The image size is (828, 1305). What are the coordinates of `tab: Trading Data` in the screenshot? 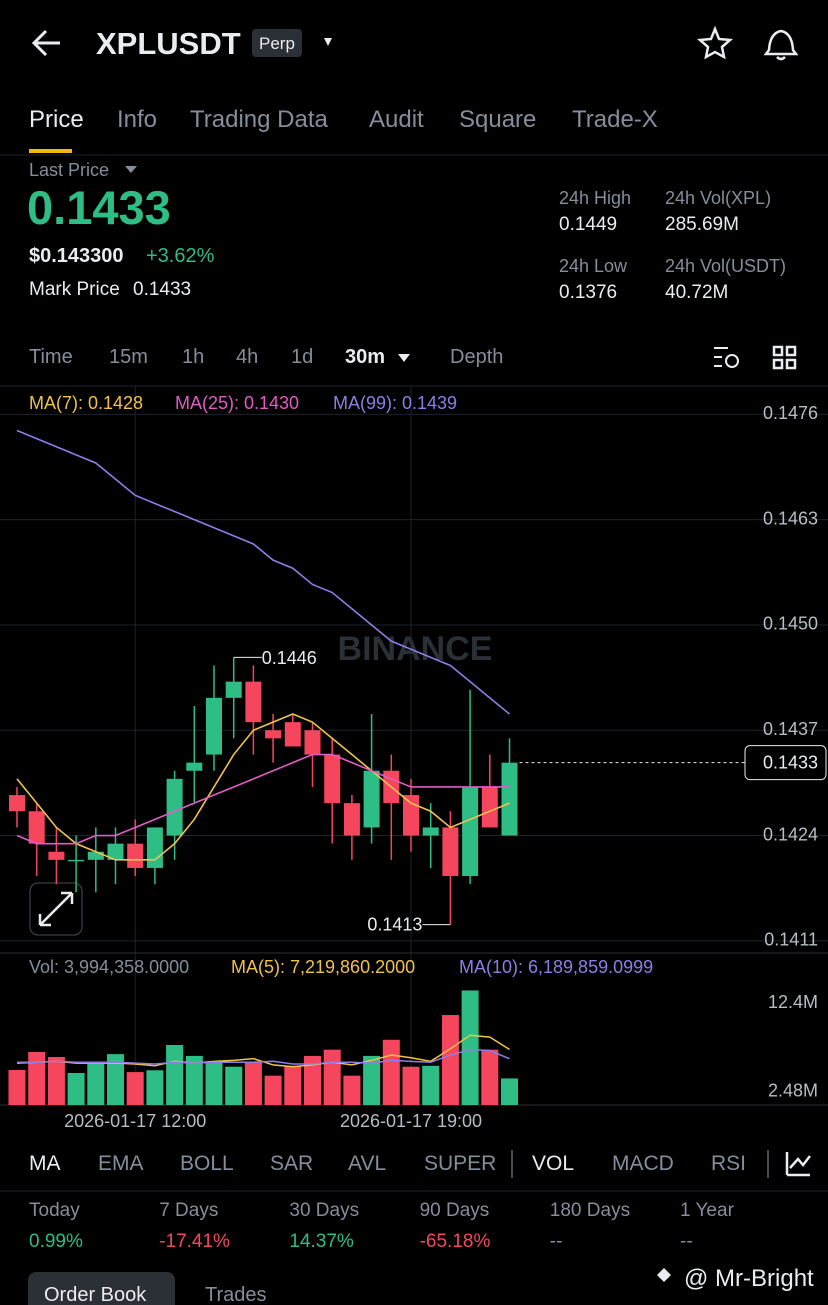 It's located at (259, 119).